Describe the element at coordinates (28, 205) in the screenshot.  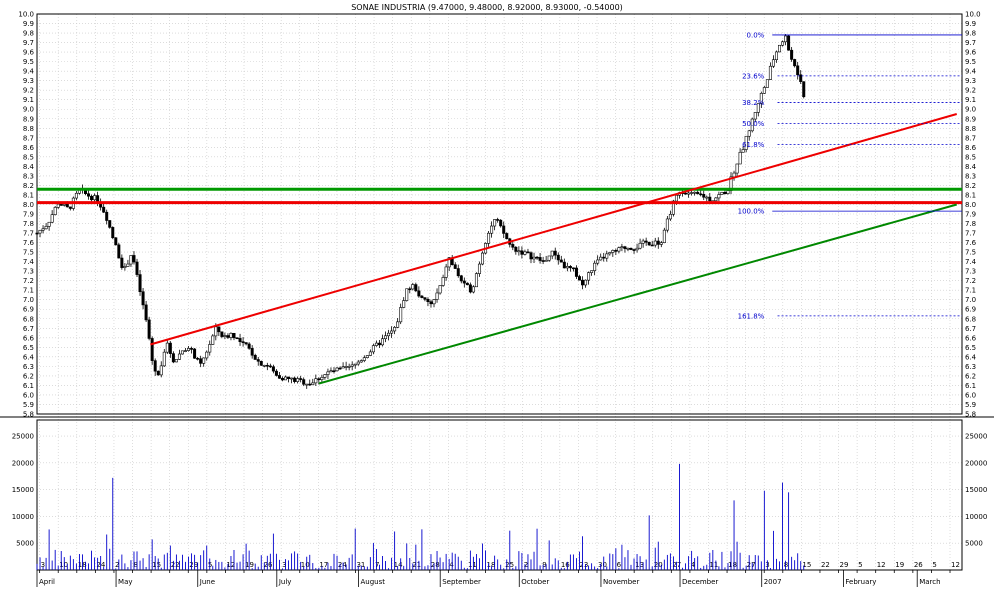
I see `price-tick-label-left: 8.0` at that location.